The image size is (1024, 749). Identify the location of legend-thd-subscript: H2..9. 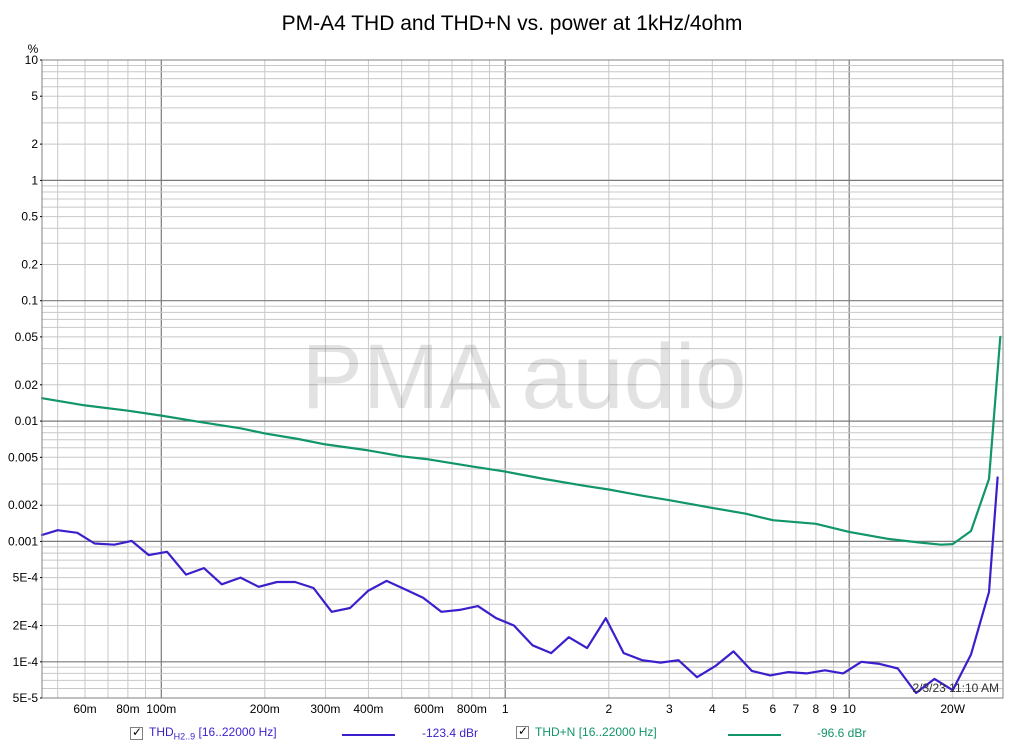
(184, 736).